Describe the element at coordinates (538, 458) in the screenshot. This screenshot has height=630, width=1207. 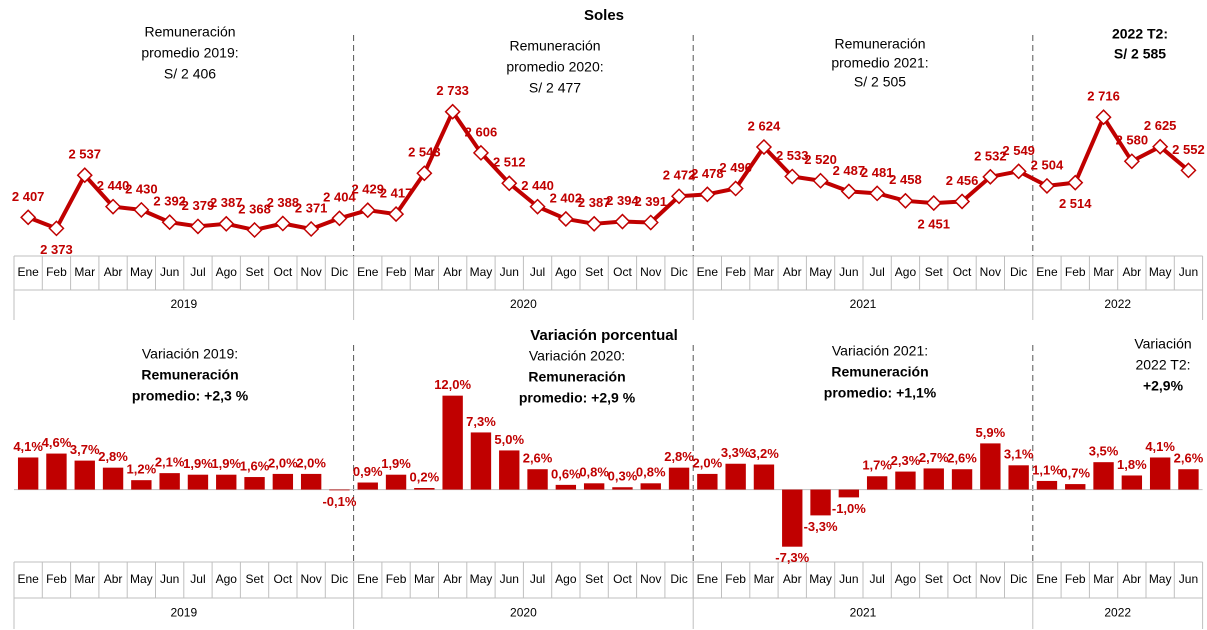
I see `data-label: 2,6%` at that location.